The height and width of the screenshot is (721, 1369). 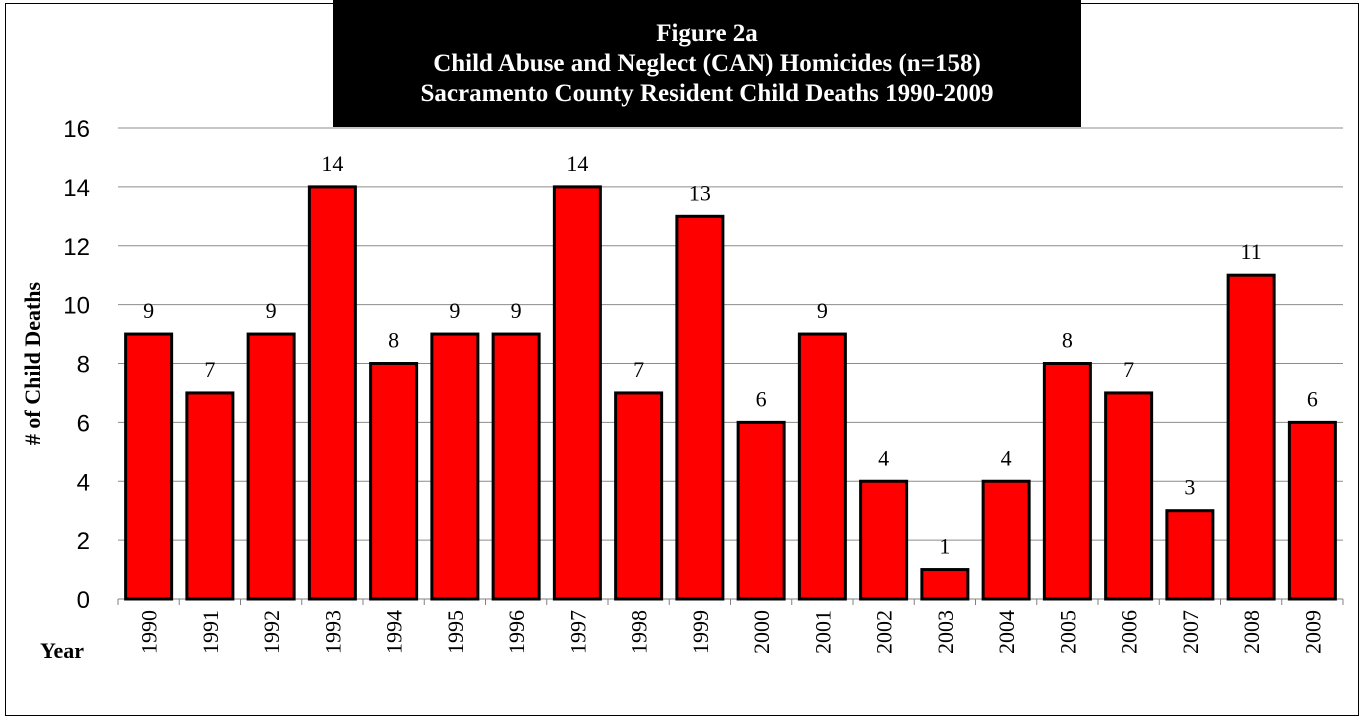 What do you see at coordinates (76, 306) in the screenshot?
I see `y-tick-label: 10` at bounding box center [76, 306].